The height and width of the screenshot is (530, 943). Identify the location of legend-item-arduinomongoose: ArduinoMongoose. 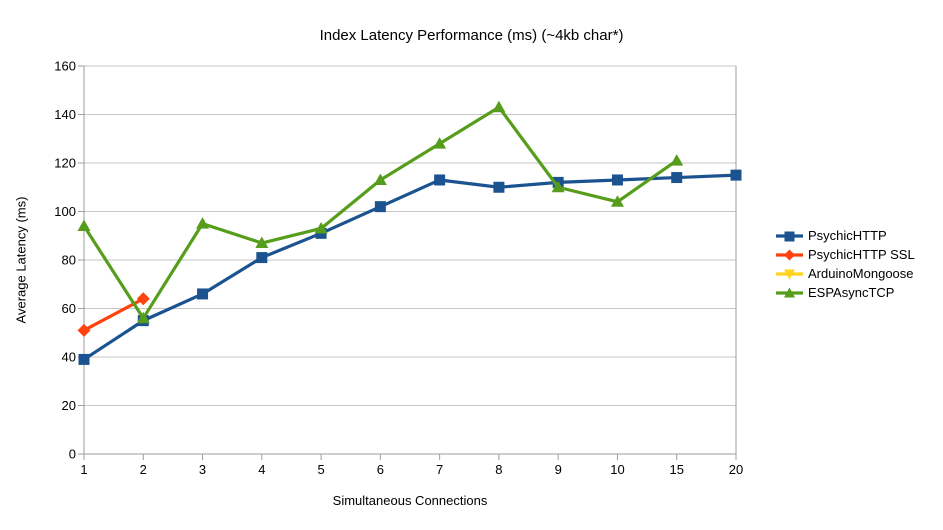
(845, 273).